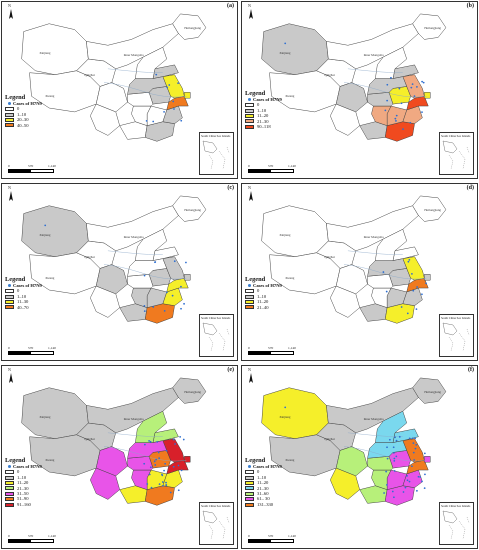 This screenshot has width=479, height=550. What do you see at coordinates (22, 477) in the screenshot?
I see `legend-class-label: 1–10` at bounding box center [22, 477].